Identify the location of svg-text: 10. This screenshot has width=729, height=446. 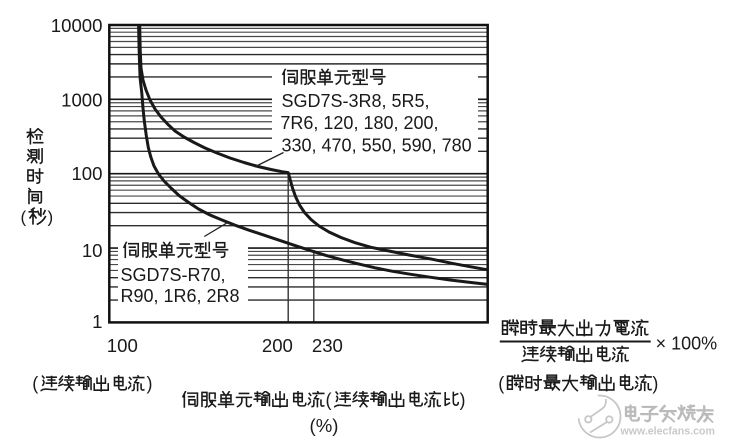
(92, 250).